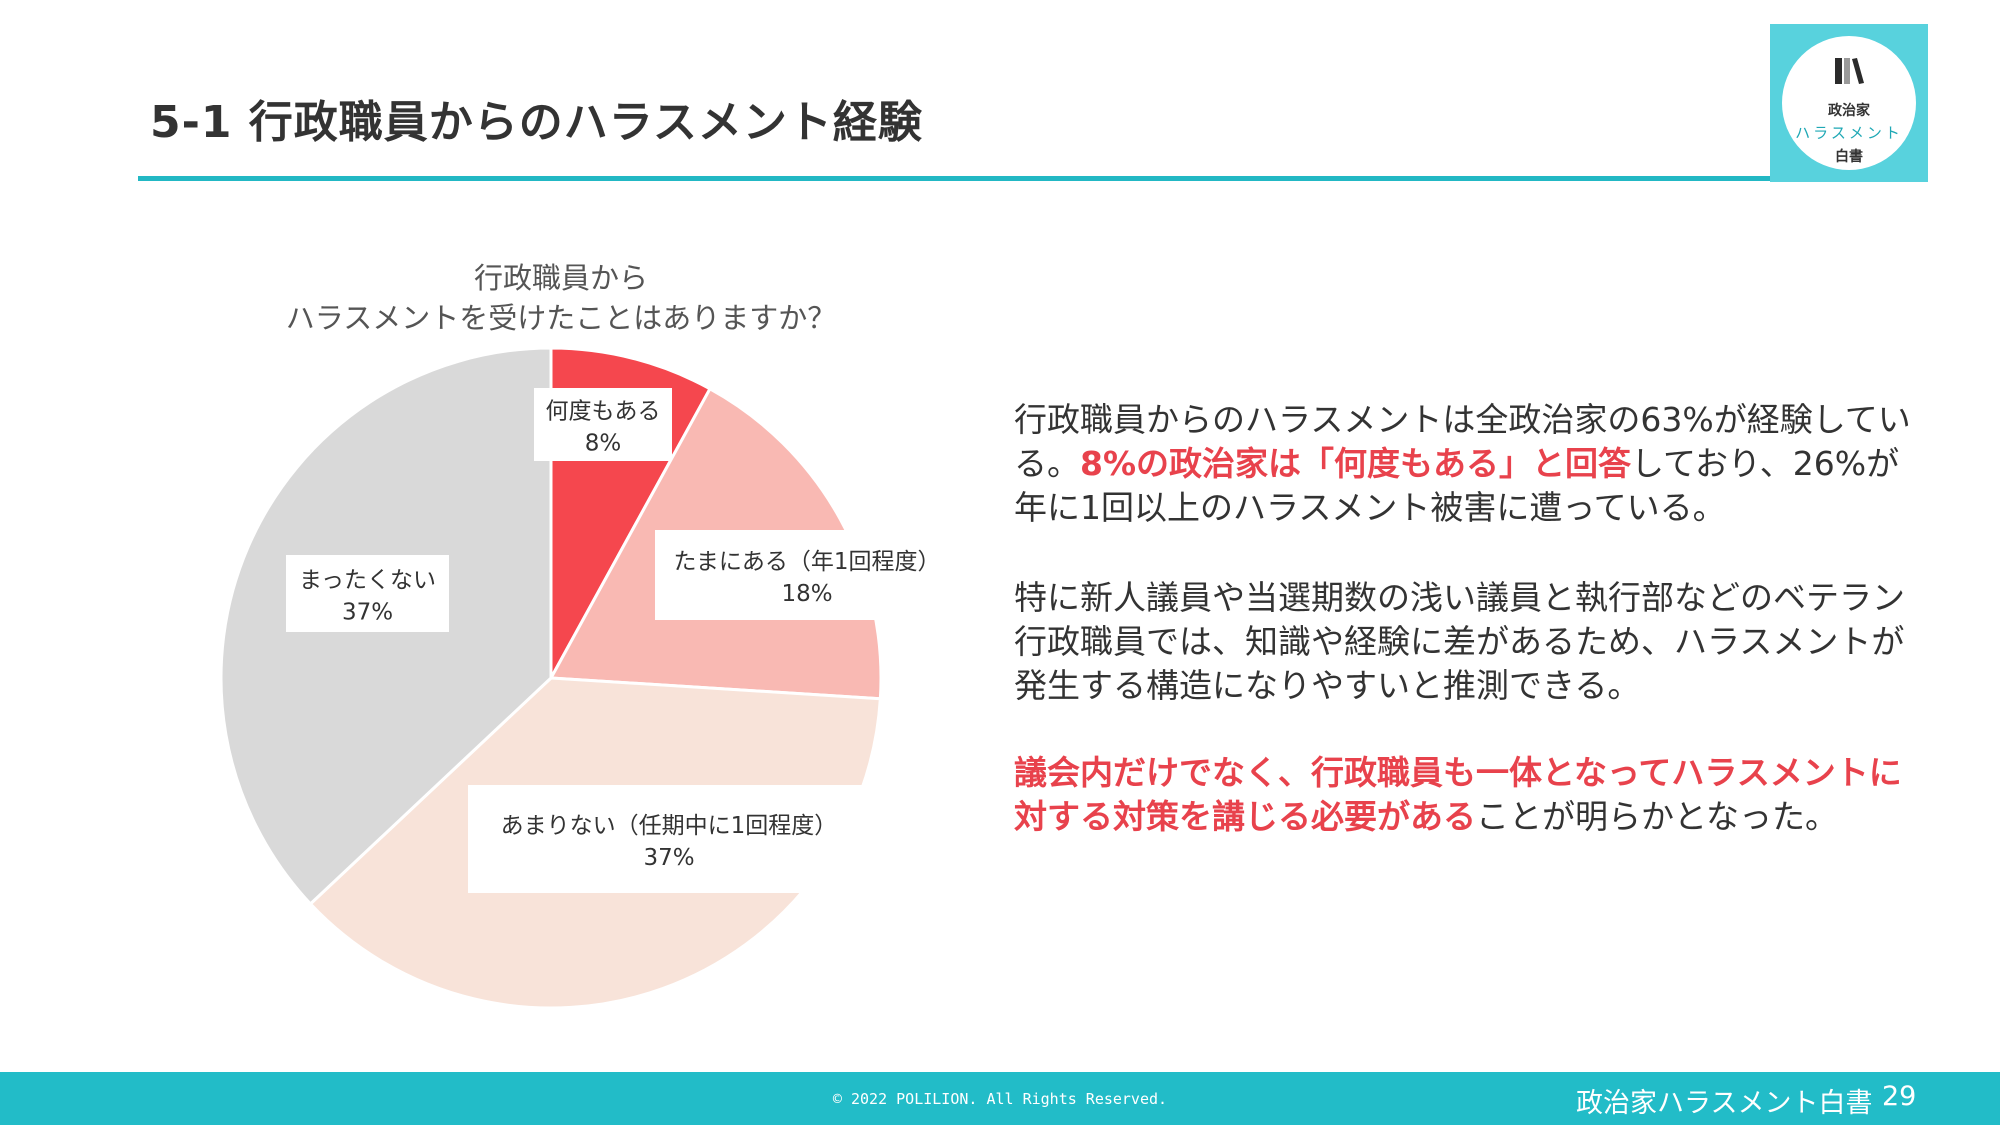 The image size is (2000, 1125). What do you see at coordinates (1849, 111) in the screenshot?
I see `logo-text-line1: 政治家` at bounding box center [1849, 111].